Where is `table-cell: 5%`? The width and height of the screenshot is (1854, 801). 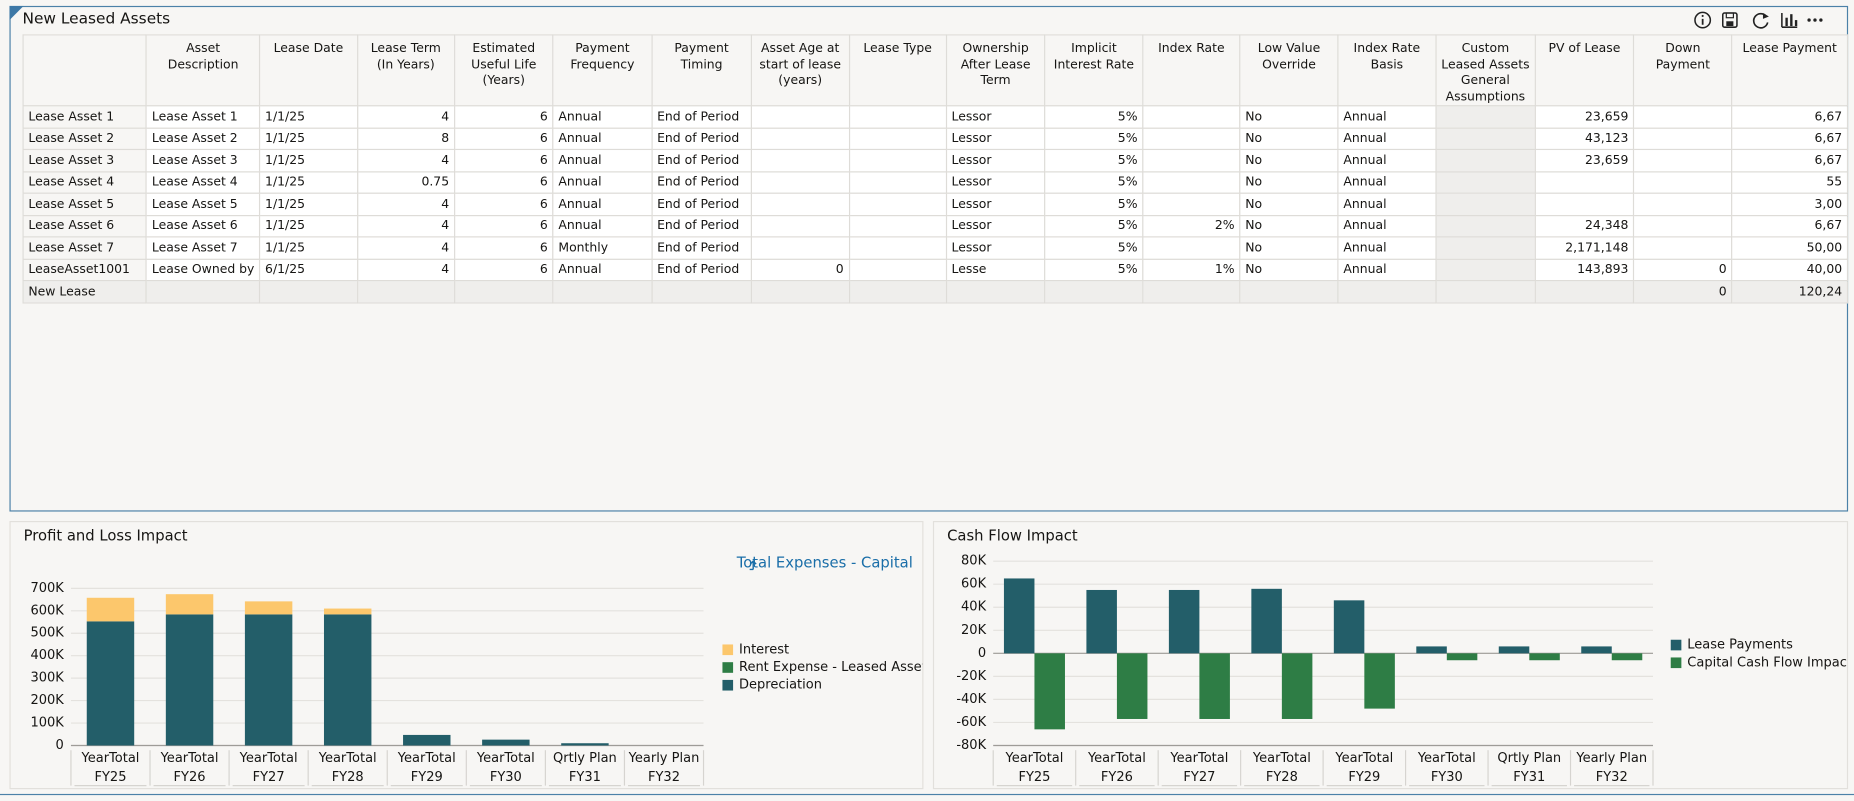
table-cell: 5% is located at coordinates (1094, 117).